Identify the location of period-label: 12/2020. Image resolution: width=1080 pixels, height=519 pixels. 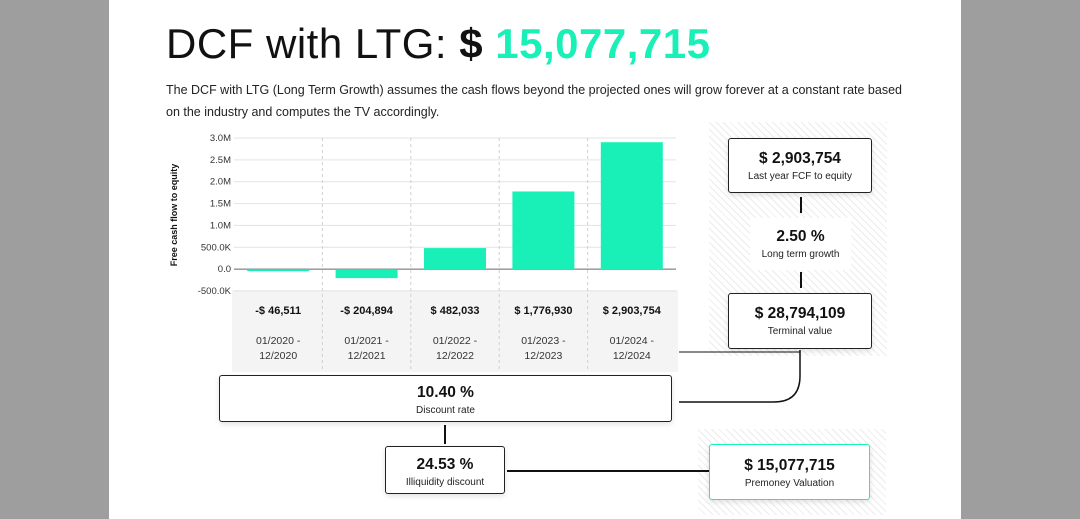
(278, 356).